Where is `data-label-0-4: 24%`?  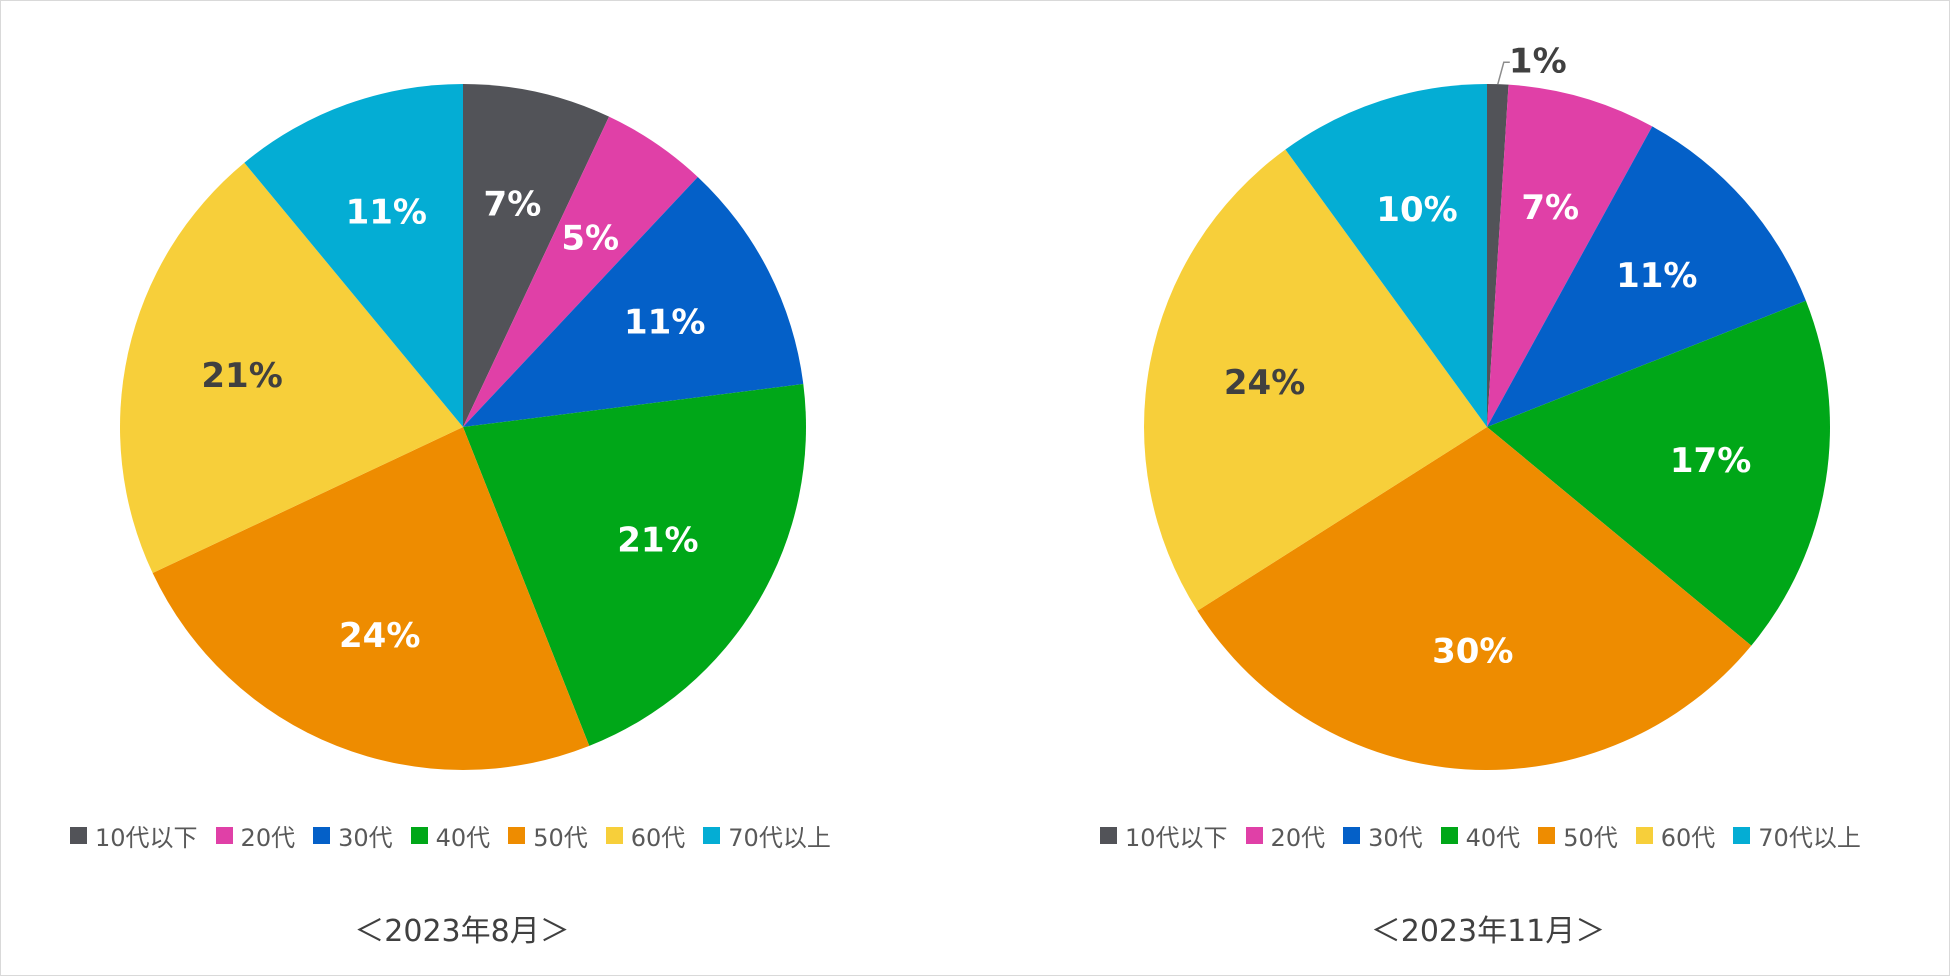 data-label-0-4: 24% is located at coordinates (379, 636).